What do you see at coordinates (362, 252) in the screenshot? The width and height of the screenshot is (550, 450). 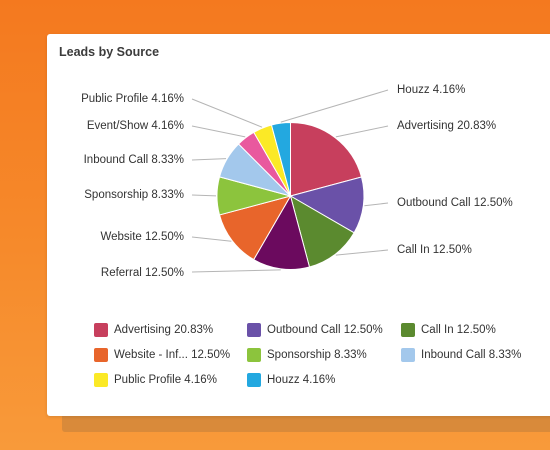 I see `leader-line-call-in` at bounding box center [362, 252].